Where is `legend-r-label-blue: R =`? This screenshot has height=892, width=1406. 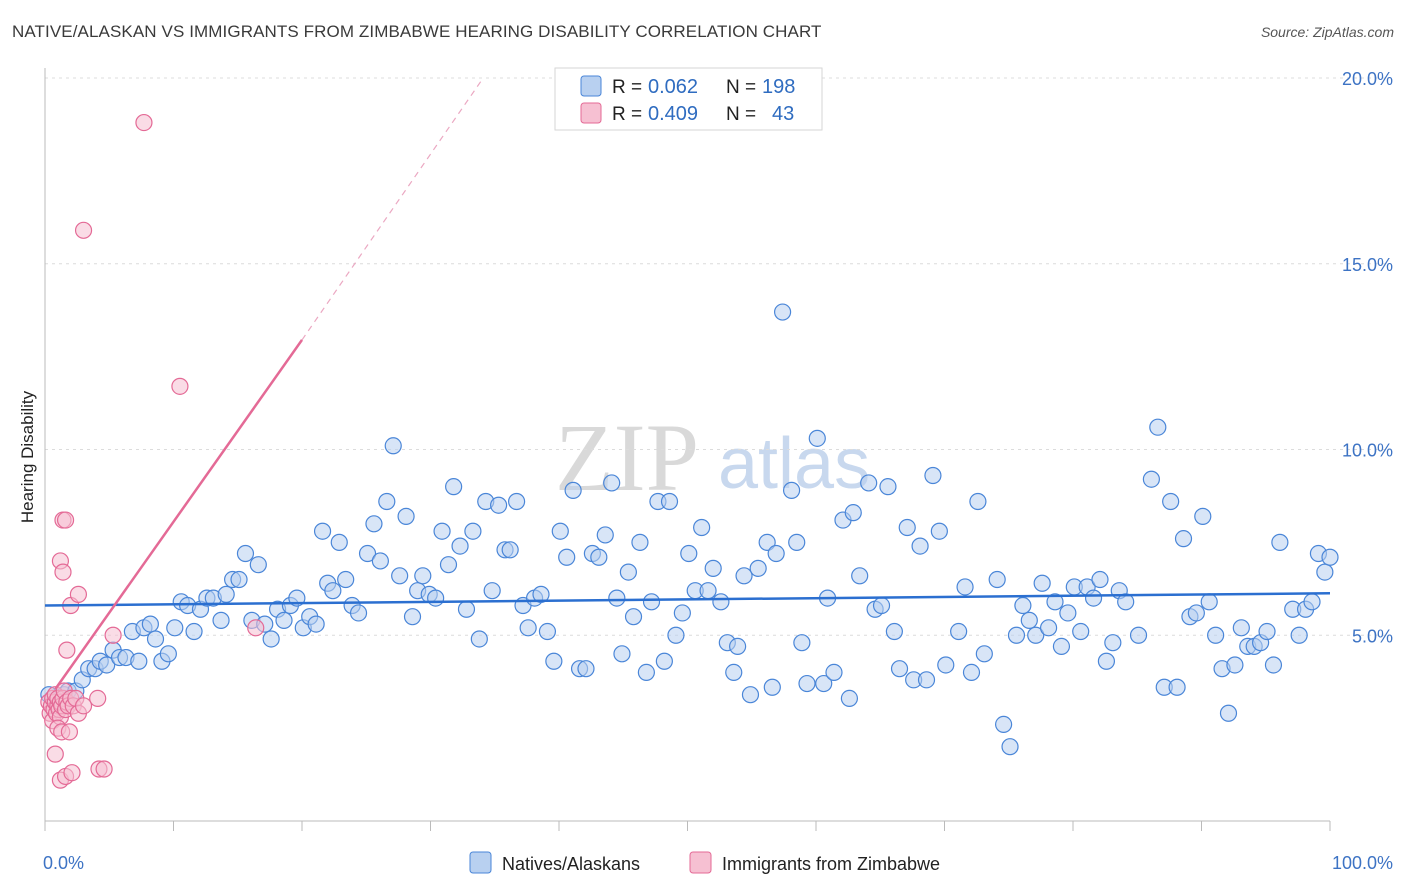
legend-r-label-blue: R = is located at coordinates (627, 87).